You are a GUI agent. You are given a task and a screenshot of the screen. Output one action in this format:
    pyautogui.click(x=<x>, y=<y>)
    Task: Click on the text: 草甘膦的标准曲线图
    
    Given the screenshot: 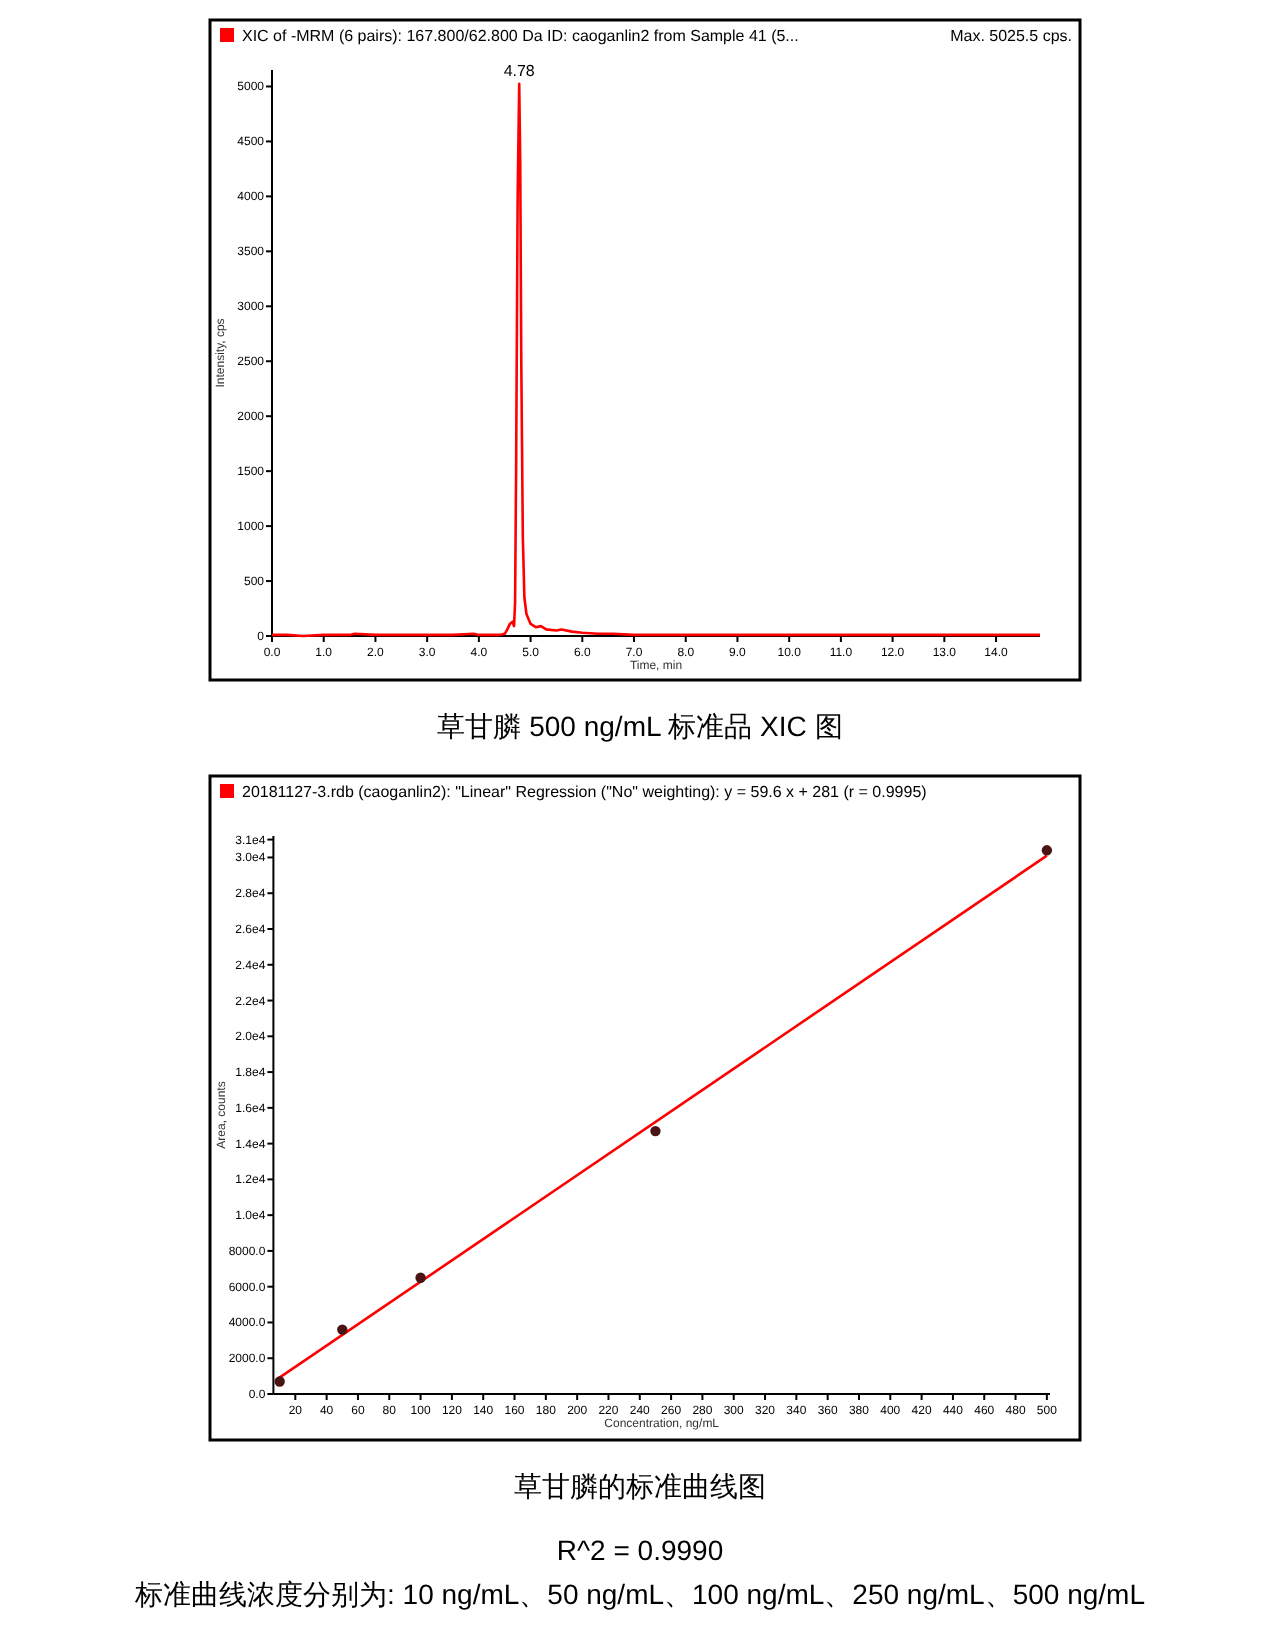 What is the action you would take?
    pyautogui.click(x=640, y=1486)
    